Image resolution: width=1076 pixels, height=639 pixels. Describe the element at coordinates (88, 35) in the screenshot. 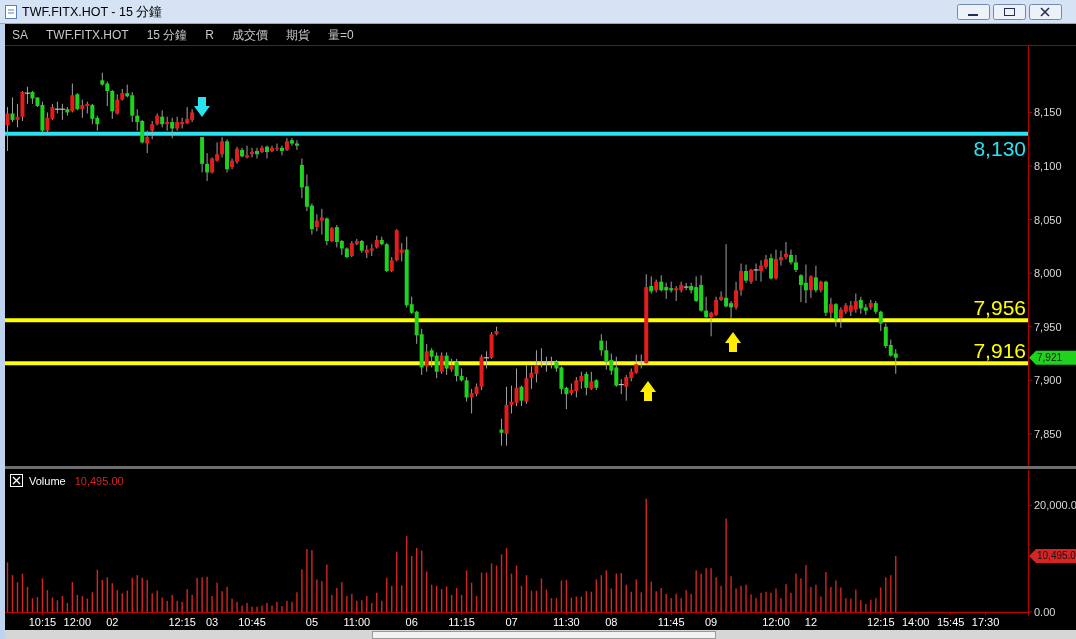

I see `text: TWF.FITX.HOT` at that location.